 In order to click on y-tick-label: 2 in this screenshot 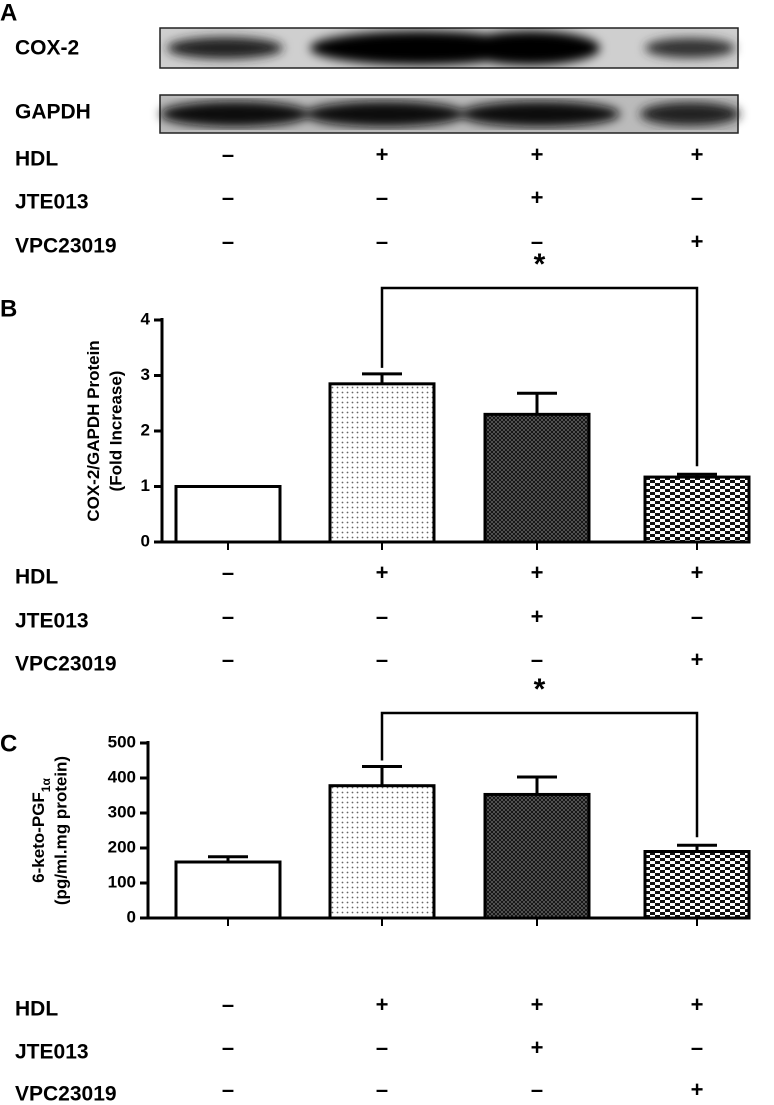, I will do `click(145, 429)`.